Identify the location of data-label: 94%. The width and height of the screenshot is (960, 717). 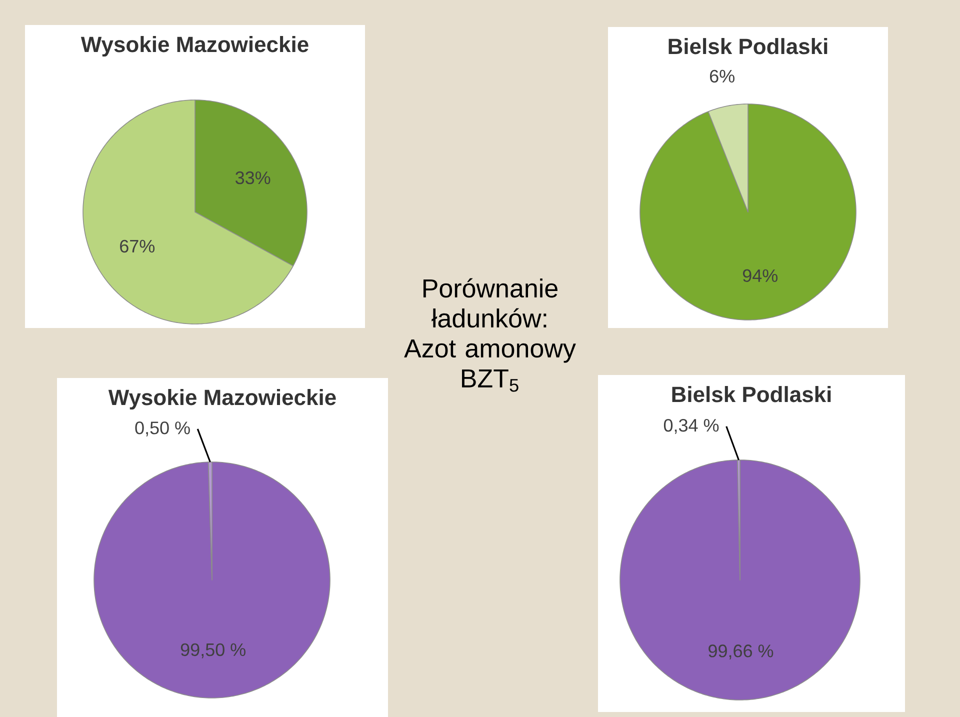
(760, 275).